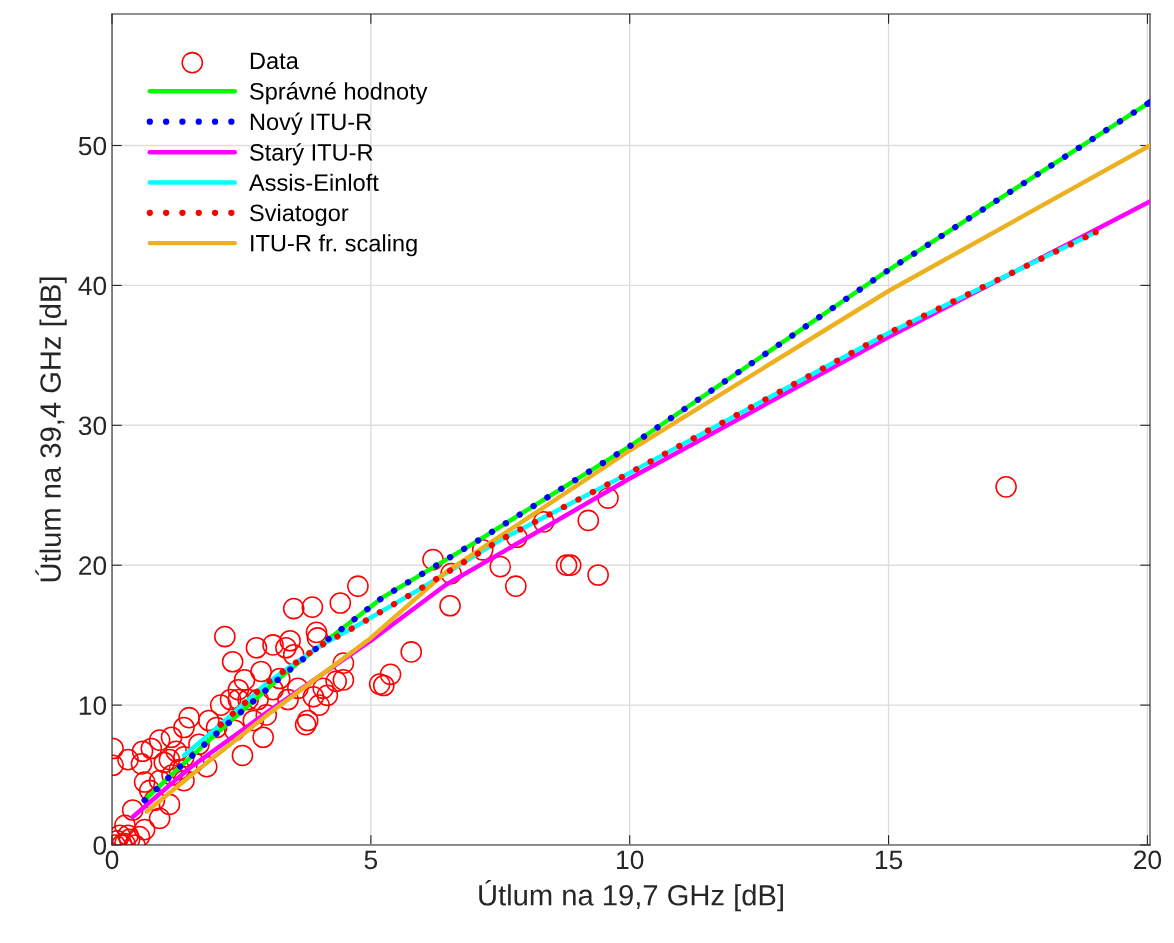  I want to click on x-axis-title: Útlum na 19,7 GHz [dB], so click(631, 896).